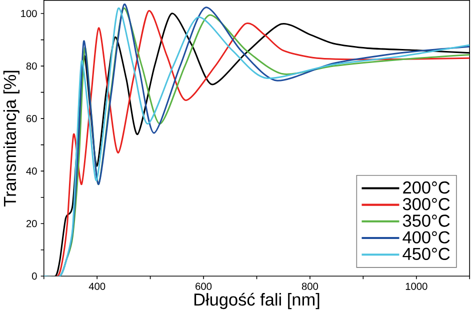 The width and height of the screenshot is (473, 312). I want to click on legend-label: 200°C, so click(426, 187).